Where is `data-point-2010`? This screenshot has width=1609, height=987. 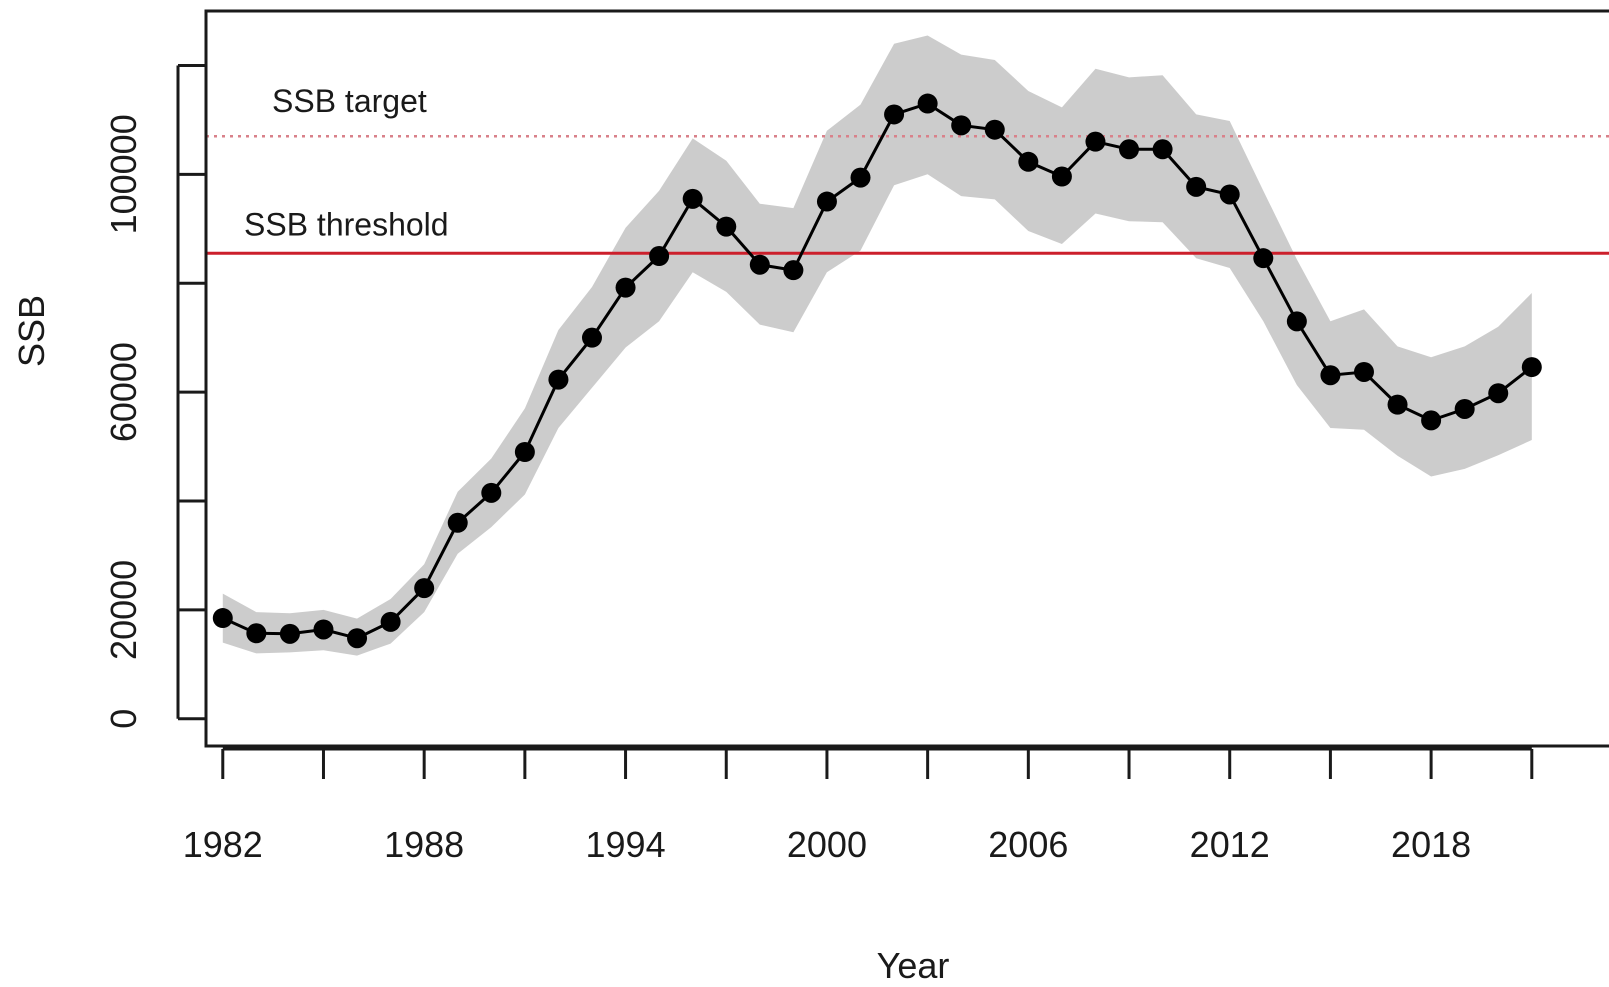 data-point-2010 is located at coordinates (1162, 149).